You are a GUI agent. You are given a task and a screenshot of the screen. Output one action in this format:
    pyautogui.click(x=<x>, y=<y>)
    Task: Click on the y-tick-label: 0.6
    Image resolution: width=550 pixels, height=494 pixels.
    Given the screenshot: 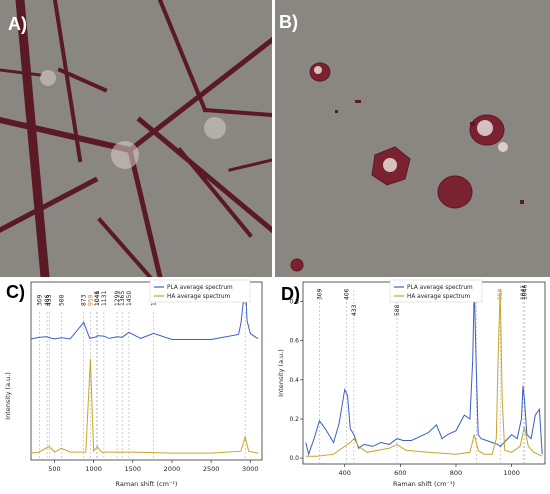 What is the action you would take?
    pyautogui.click(x=294, y=341)
    